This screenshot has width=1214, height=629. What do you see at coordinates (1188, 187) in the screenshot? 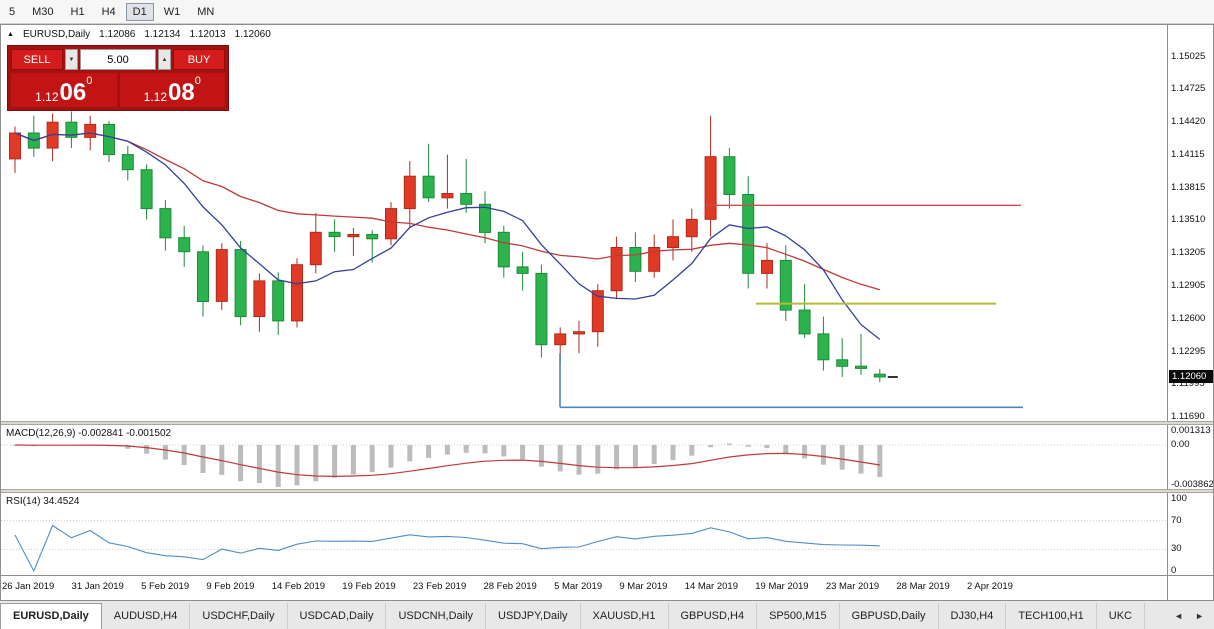
I see `price-axis-label: 1.13815` at bounding box center [1188, 187].